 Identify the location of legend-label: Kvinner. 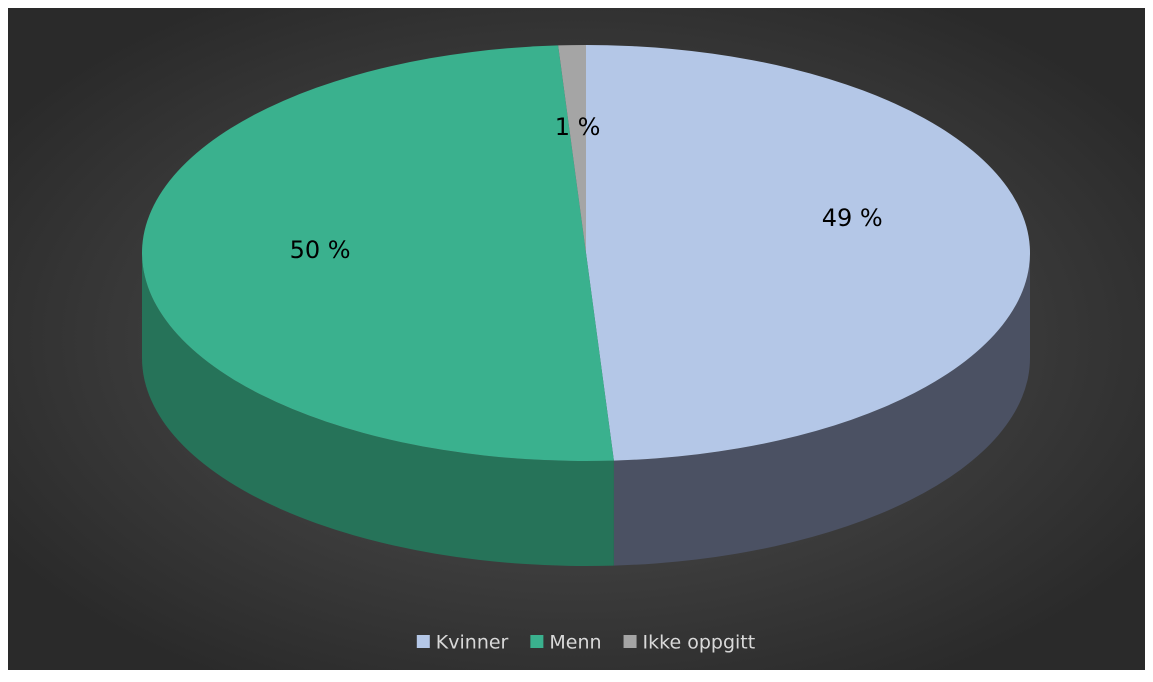
(472, 643).